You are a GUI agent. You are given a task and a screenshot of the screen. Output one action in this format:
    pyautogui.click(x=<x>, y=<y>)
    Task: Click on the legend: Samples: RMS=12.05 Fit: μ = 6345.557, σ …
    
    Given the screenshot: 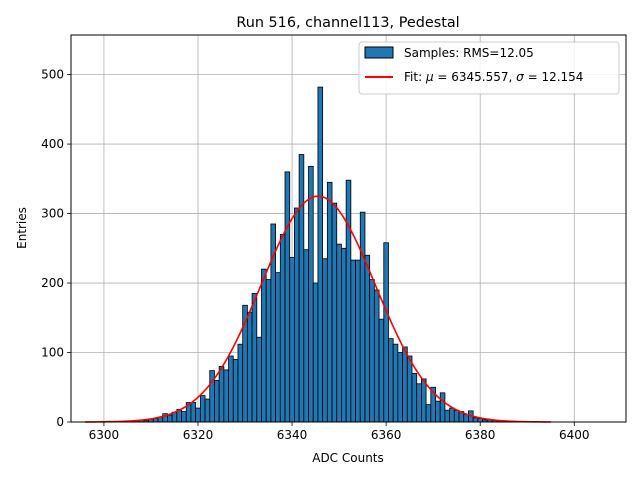 What is the action you would take?
    pyautogui.click(x=489, y=68)
    